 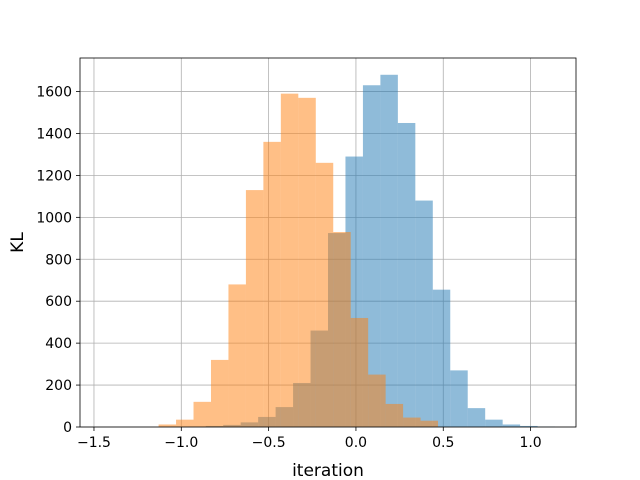 What do you see at coordinates (54, 218) in the screenshot?
I see `y-tick-label-5: 1000` at bounding box center [54, 218].